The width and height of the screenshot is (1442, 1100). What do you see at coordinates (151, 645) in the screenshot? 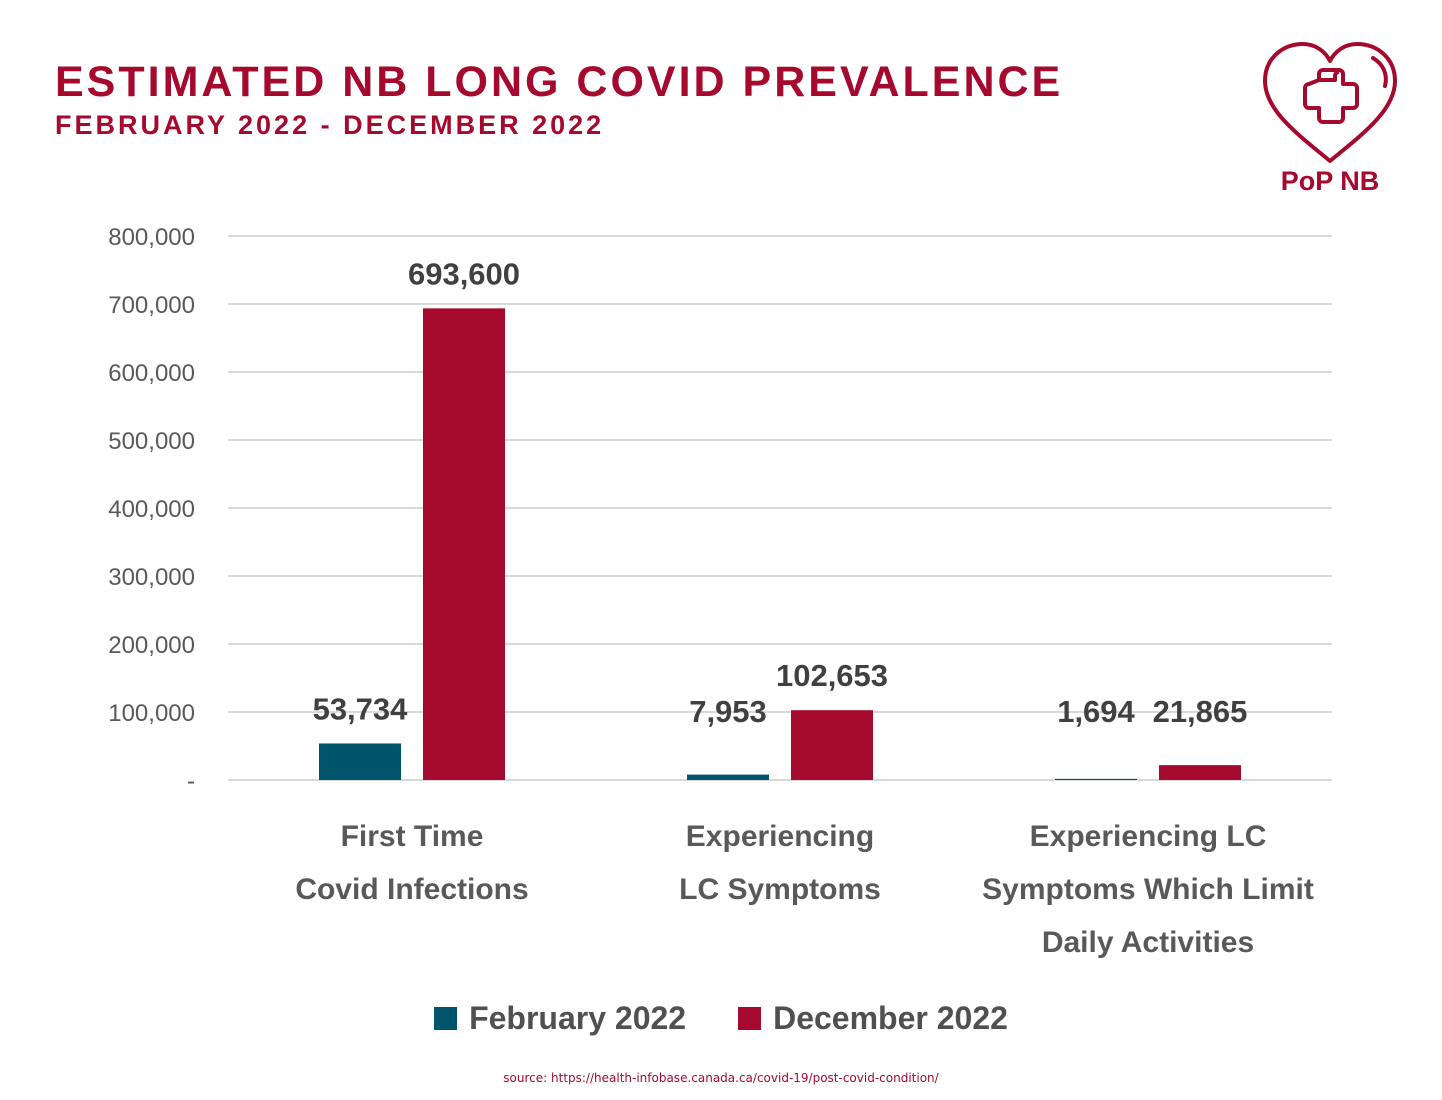
I see `y-tick-label: 200,000` at bounding box center [151, 645].